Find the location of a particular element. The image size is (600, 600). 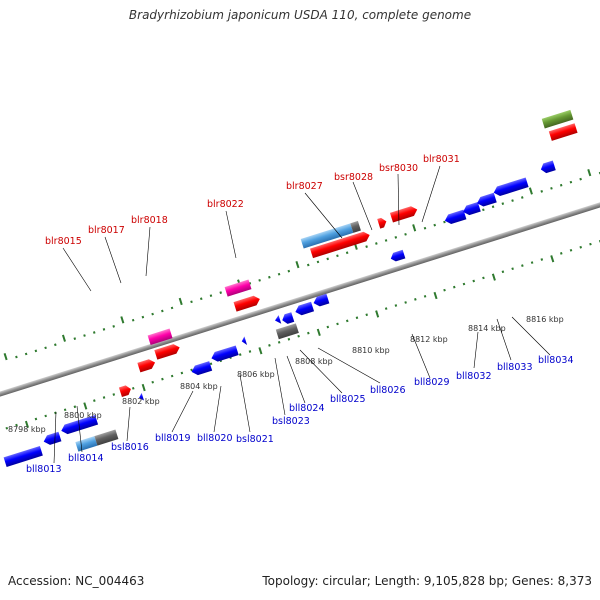

gene-bsl8023 is located at coordinates (278, 320).